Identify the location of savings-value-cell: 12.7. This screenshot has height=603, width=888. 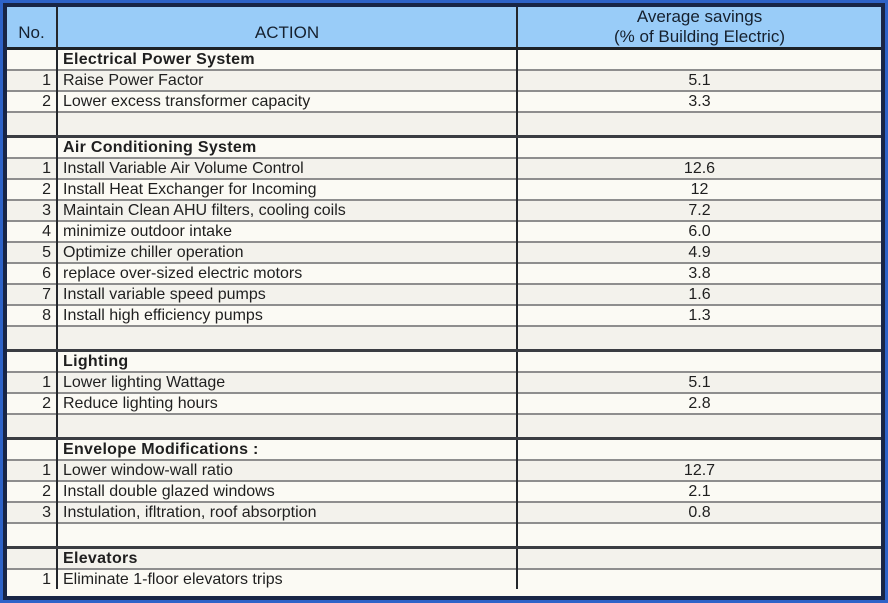
(698, 470).